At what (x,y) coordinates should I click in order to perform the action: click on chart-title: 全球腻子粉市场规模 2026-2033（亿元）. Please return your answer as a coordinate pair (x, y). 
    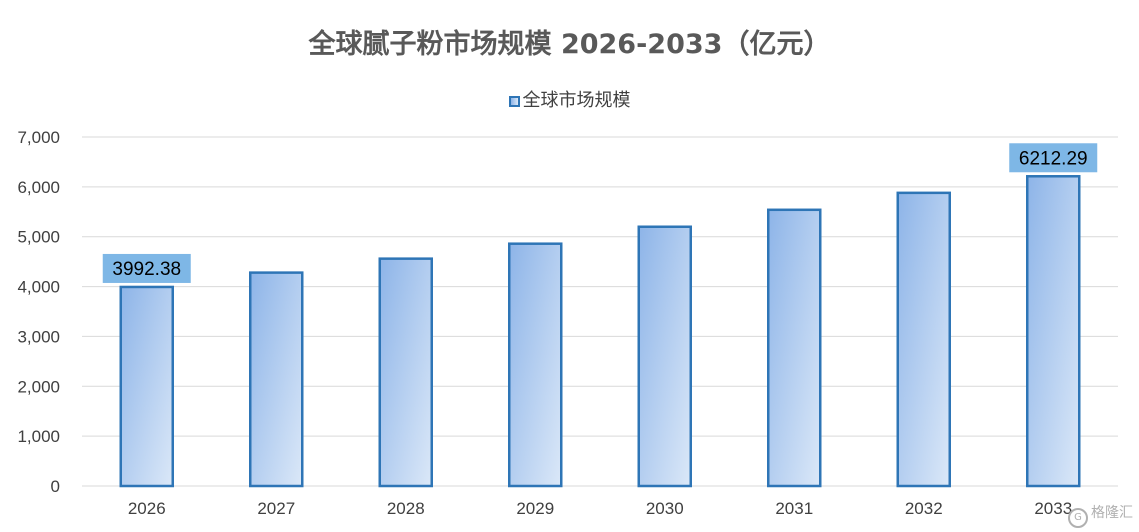
    Looking at the image, I should click on (569, 44).